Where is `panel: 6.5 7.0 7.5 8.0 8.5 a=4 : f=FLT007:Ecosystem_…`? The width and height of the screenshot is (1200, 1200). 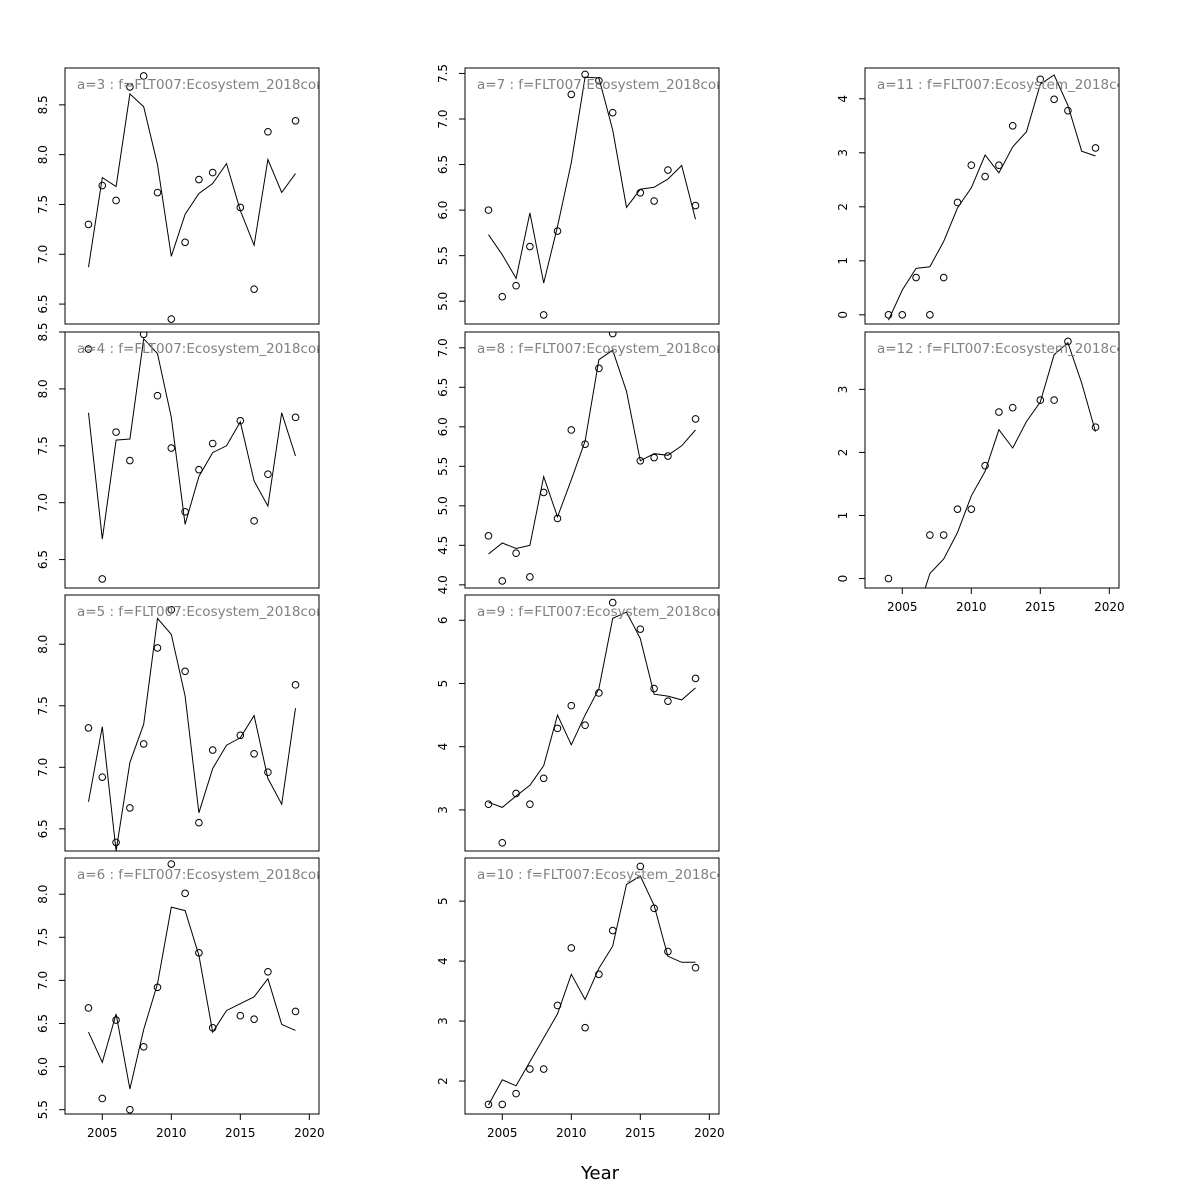
panel: 6.5 7.0 7.5 8.0 8.5 a=4 : f=FLT007:Ecosystem_… is located at coordinates (179, 455).